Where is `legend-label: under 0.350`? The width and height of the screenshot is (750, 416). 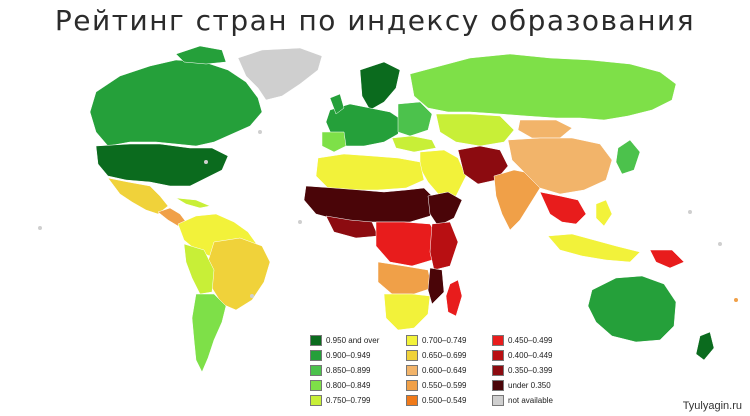 legend-label: under 0.350 is located at coordinates (529, 385).